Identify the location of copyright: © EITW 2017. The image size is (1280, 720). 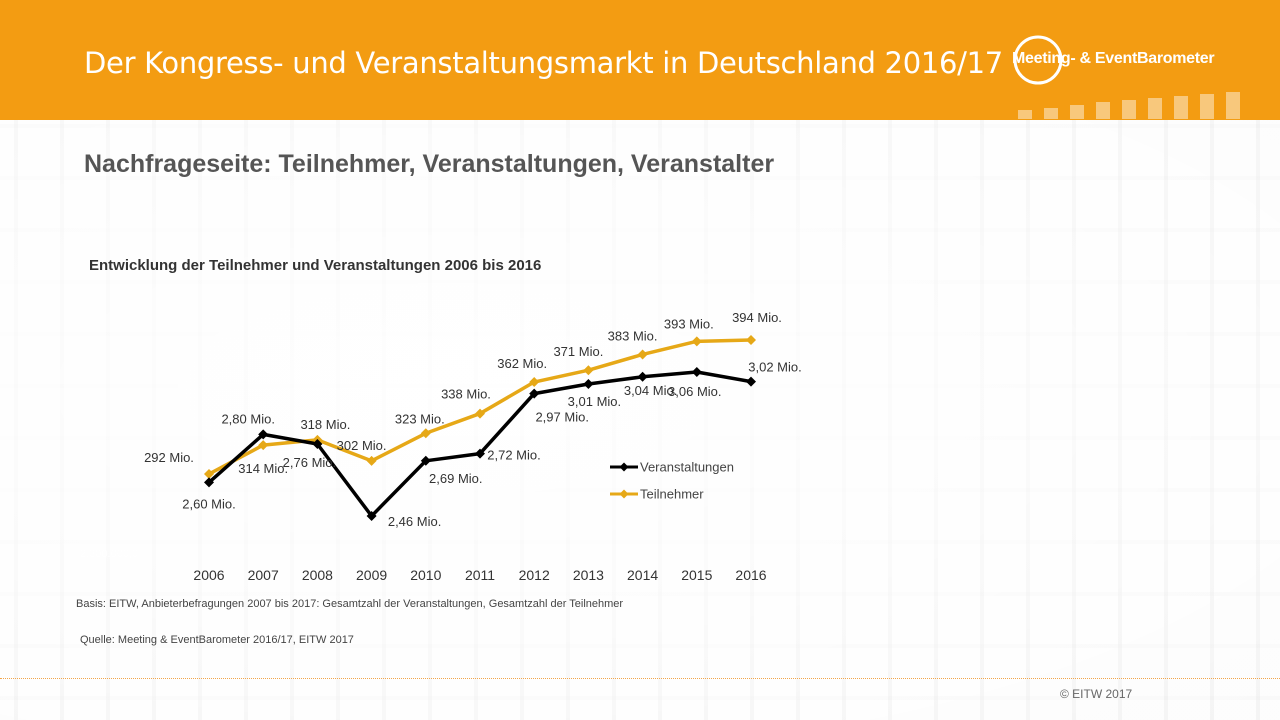
(1096, 694).